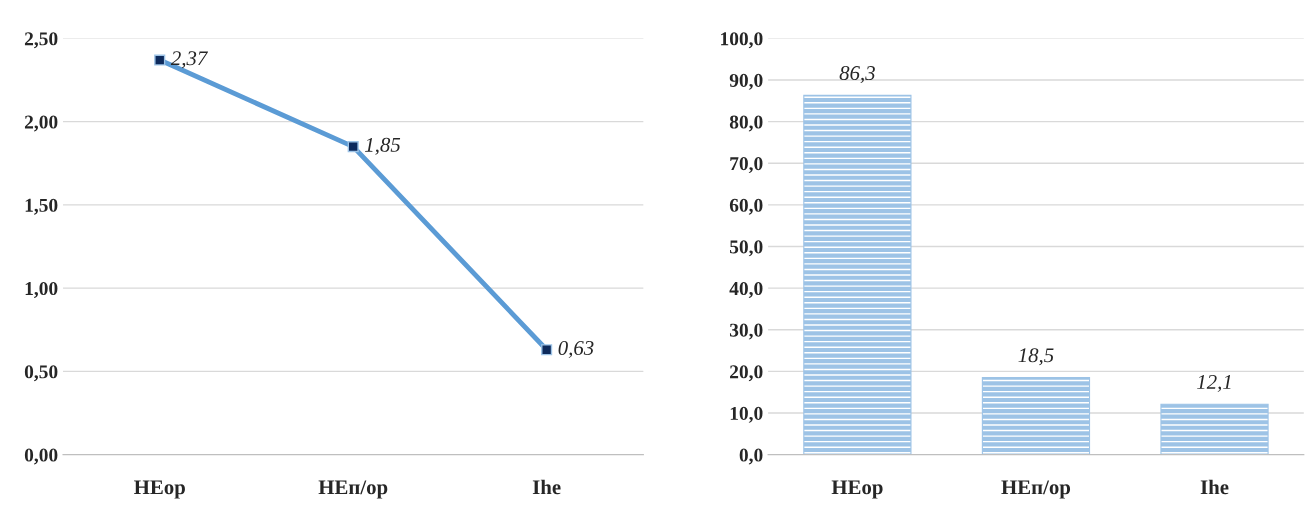 The height and width of the screenshot is (512, 1313). Describe the element at coordinates (41, 40) in the screenshot. I see `y-tick-label: 2,50` at that location.